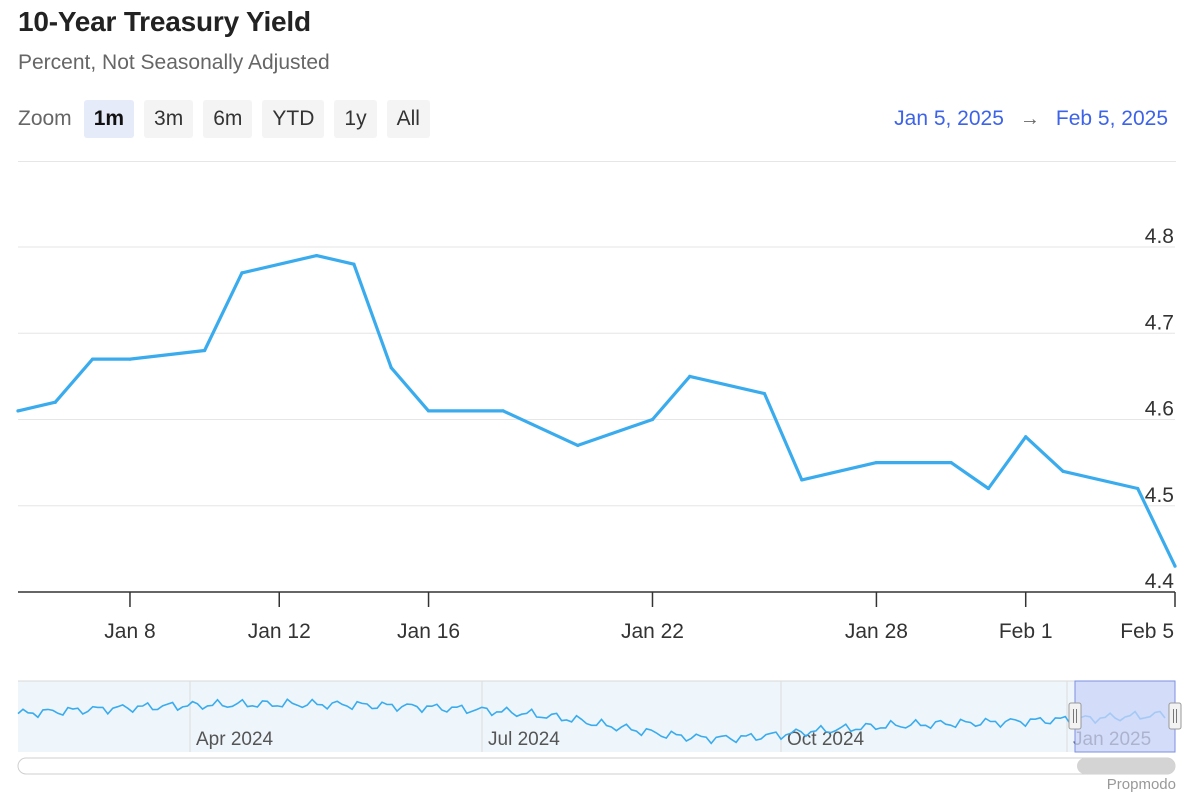  Describe the element at coordinates (1141, 784) in the screenshot. I see `credit-label: Propmodo` at that location.